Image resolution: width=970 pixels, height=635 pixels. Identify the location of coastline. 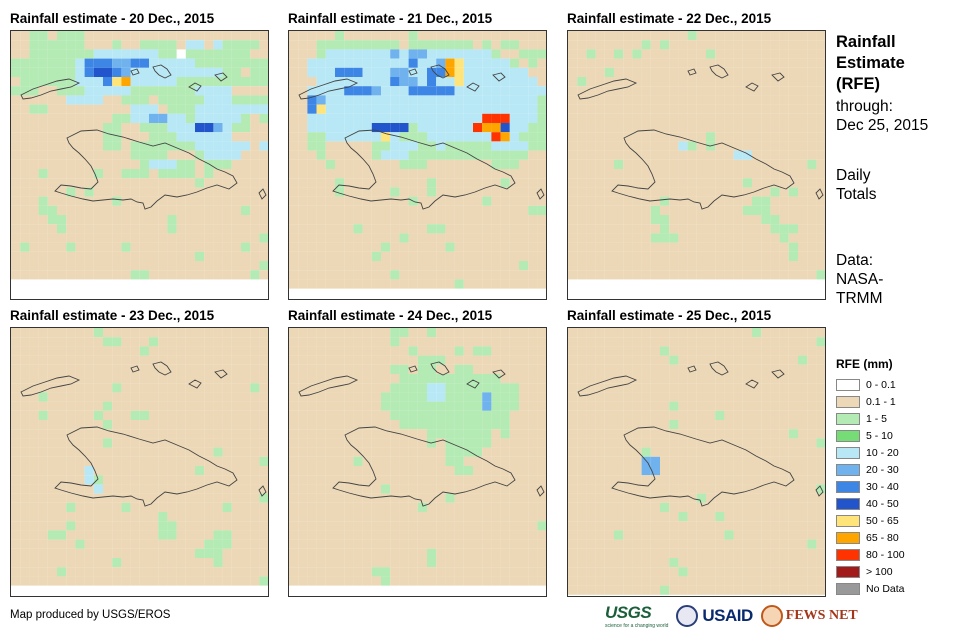
(162, 71).